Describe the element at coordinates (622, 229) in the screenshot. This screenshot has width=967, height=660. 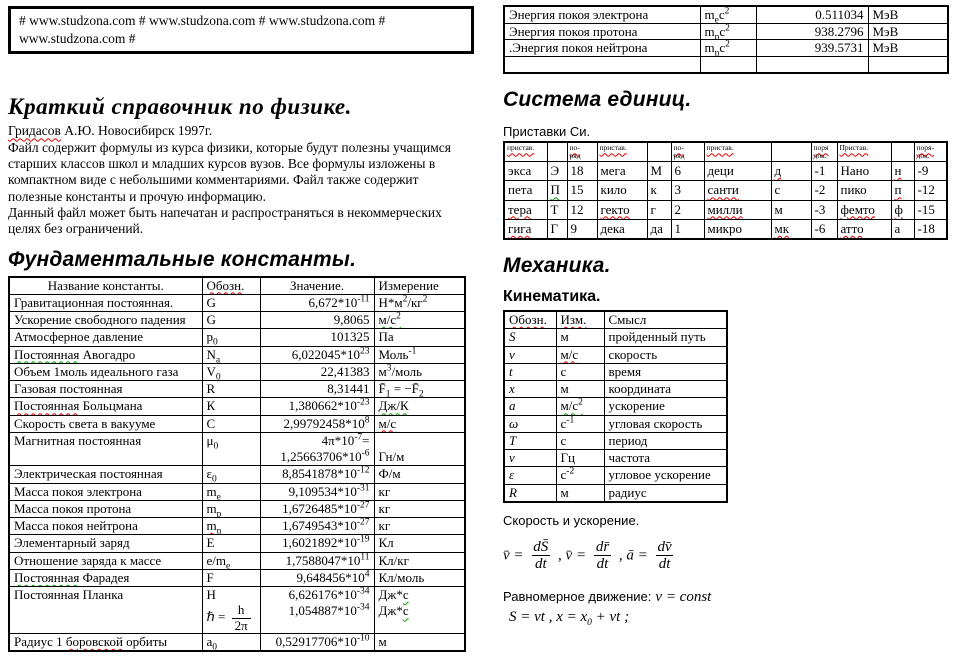
I see `cell: дека` at that location.